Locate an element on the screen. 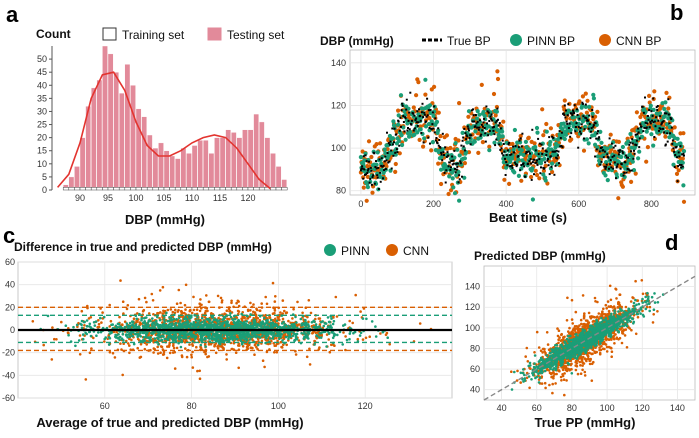 The image size is (699, 438). timeseries-y-tick-label: 80 is located at coordinates (341, 191).